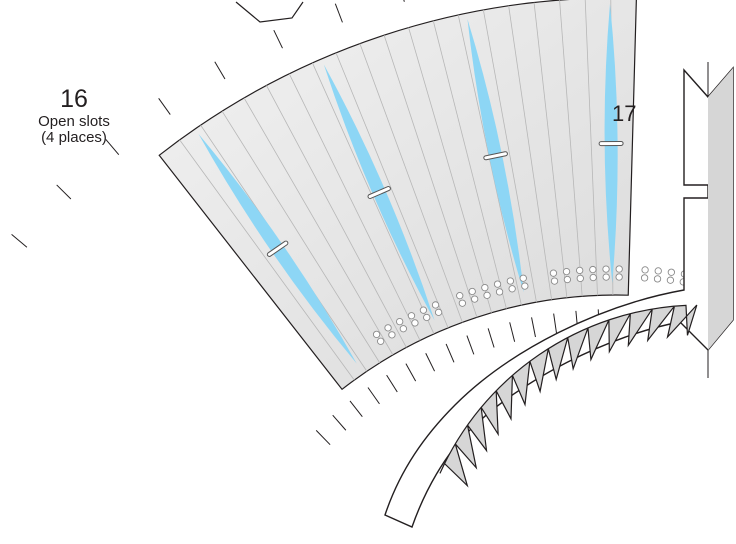 Image resolution: width=736 pixels, height=544 pixels. Describe the element at coordinates (74, 122) in the screenshot. I see `callout-16-line1: Open slots` at that location.